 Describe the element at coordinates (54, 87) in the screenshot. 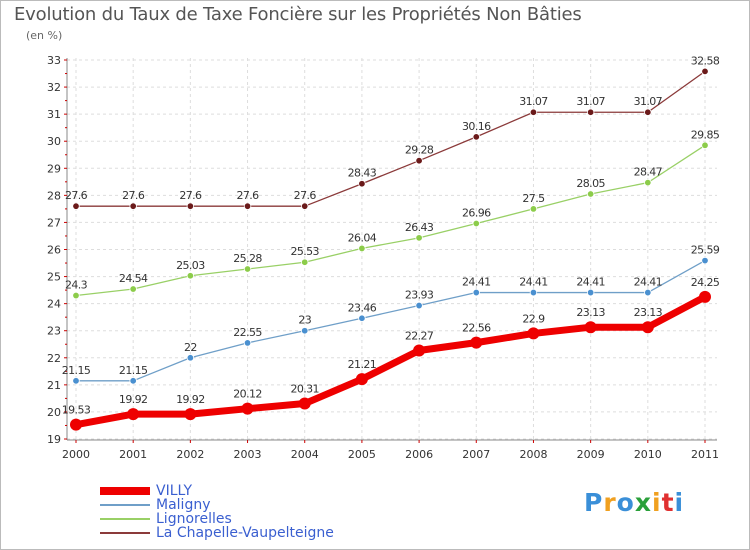

I see `y-tick-label: 32` at that location.